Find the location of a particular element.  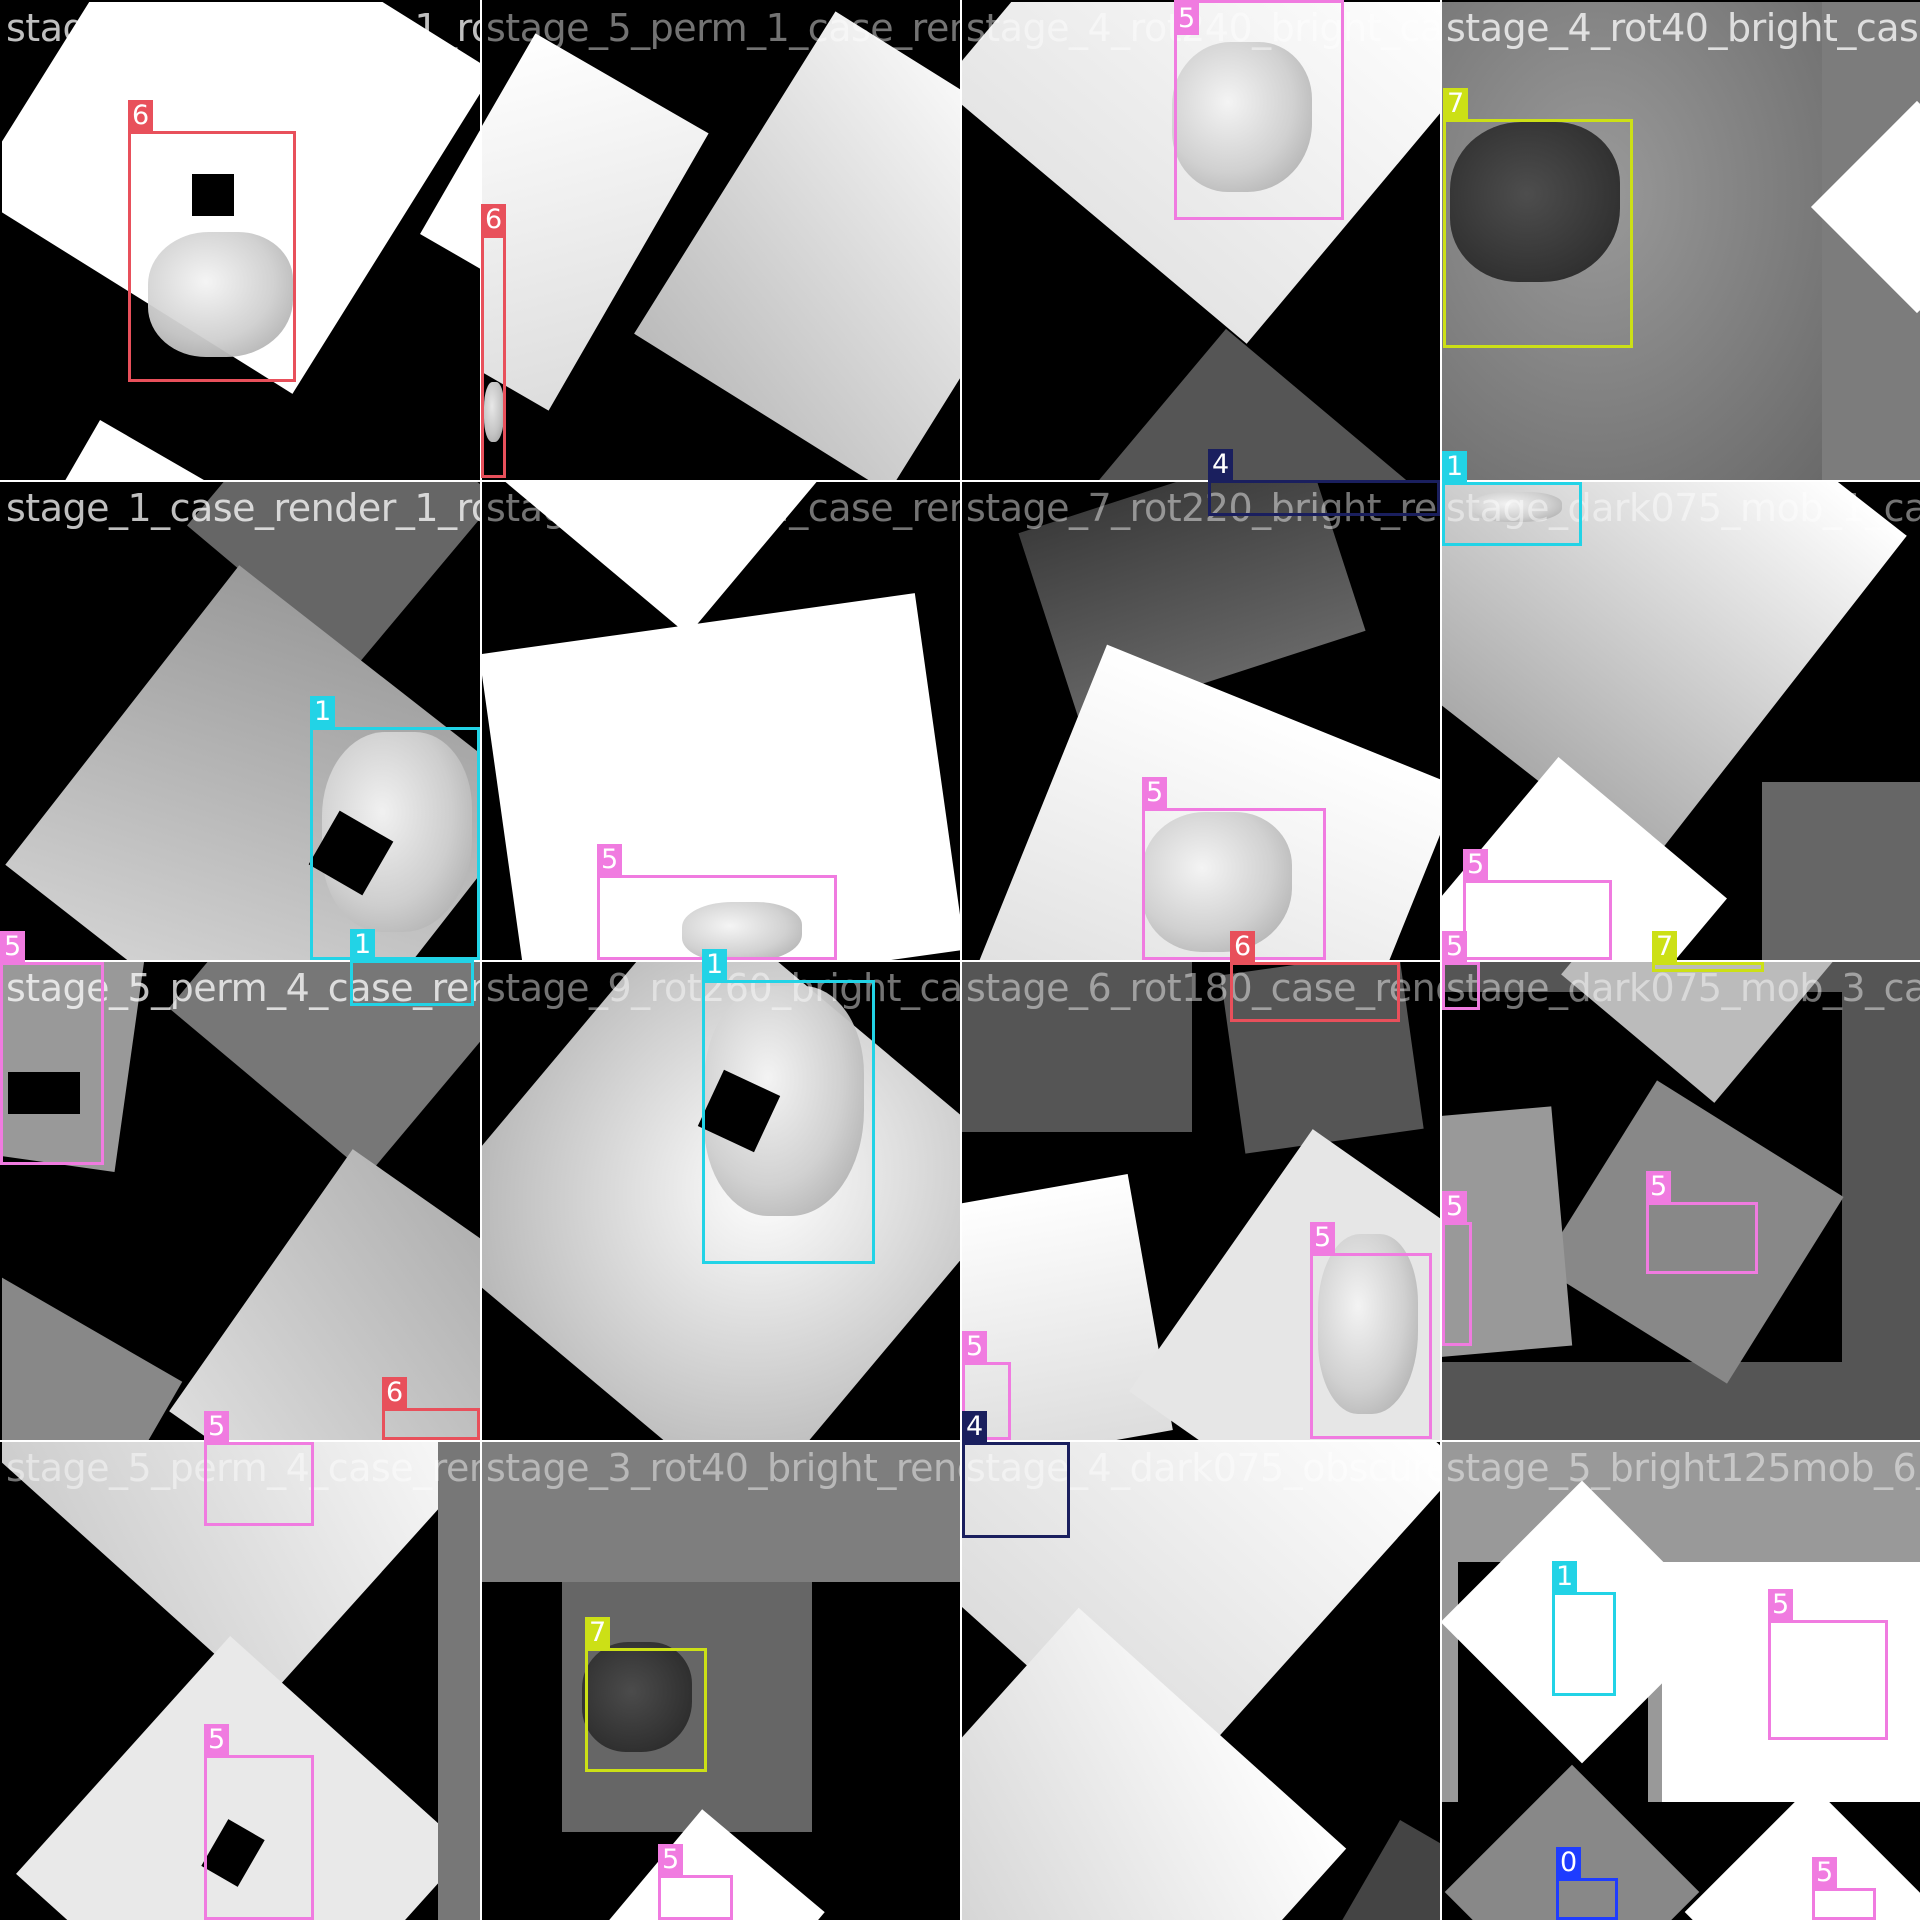

mosaic-tile-11: stage_6_rot180_case_render_7_rot is located at coordinates (1201, 1201).